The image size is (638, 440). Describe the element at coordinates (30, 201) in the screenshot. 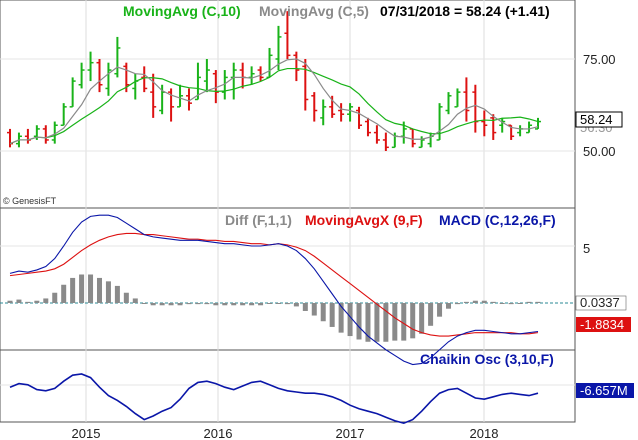

I see `watermark: © GenesisFT` at that location.